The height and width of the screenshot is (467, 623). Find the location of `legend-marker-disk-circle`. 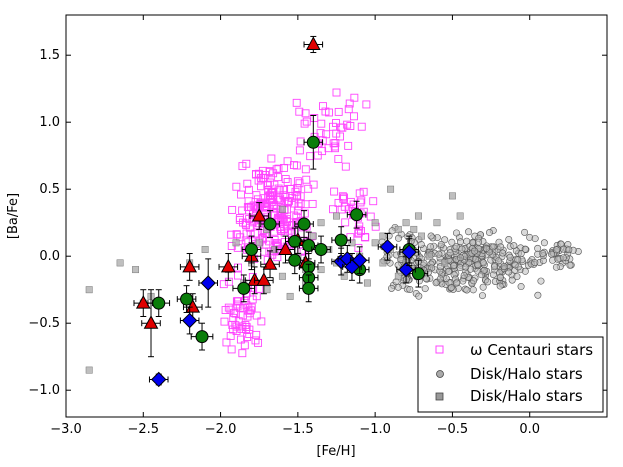

legend-marker-disk-circle is located at coordinates (440, 374).